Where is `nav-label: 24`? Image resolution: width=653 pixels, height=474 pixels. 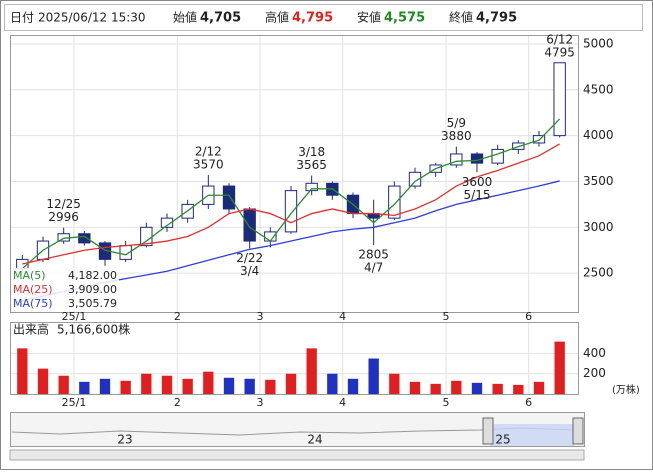 nav-label: 24 is located at coordinates (314, 440).